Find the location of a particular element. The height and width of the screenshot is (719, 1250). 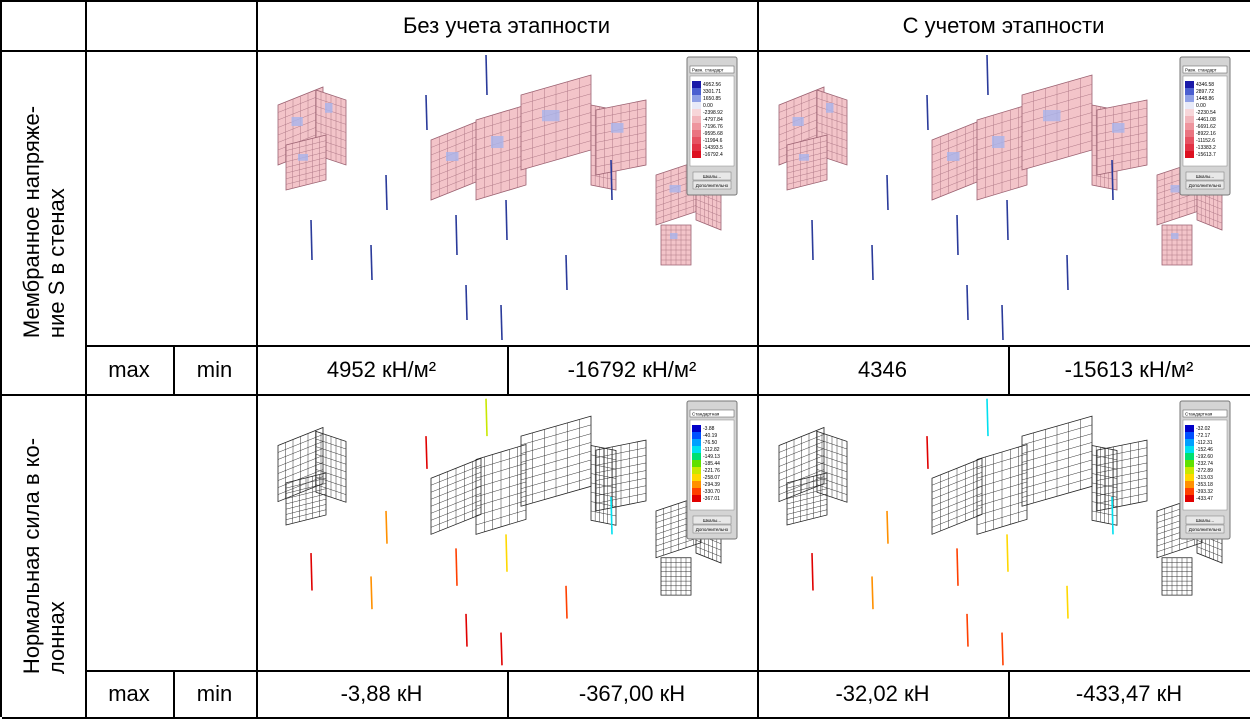

legend-value: -221.76 is located at coordinates (711, 471).